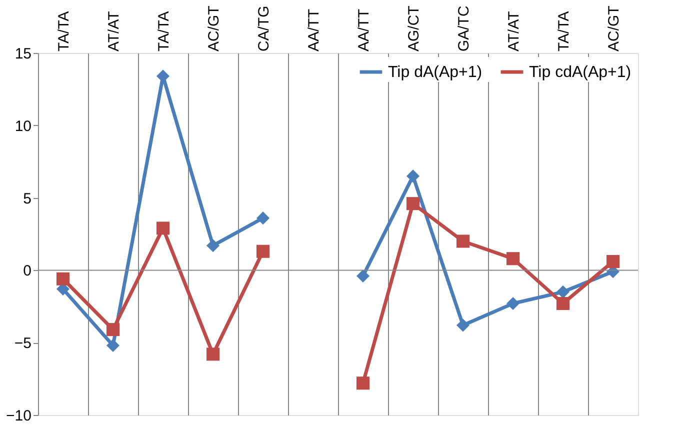  What do you see at coordinates (414, 29) in the screenshot?
I see `x-tick-label: AG/CT` at bounding box center [414, 29].